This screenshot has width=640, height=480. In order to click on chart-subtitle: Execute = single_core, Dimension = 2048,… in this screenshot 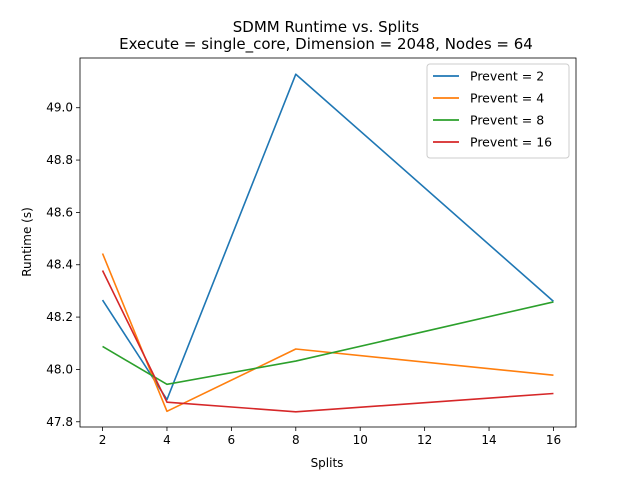, I will do `click(326, 44)`.